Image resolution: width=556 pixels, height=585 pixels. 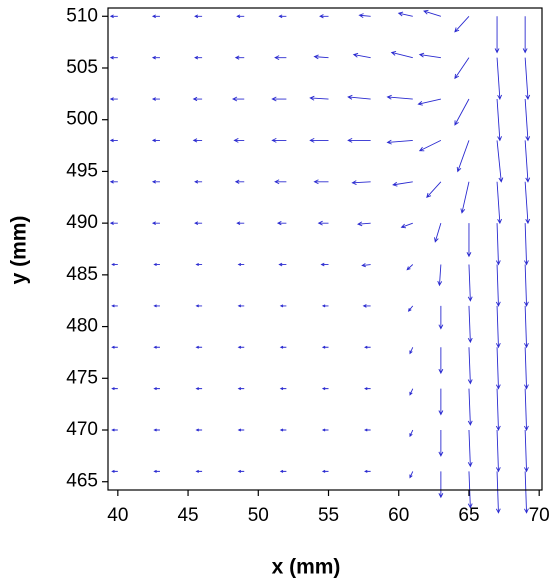 What do you see at coordinates (328, 515) in the screenshot?
I see `x-tick-label: 55` at bounding box center [328, 515].